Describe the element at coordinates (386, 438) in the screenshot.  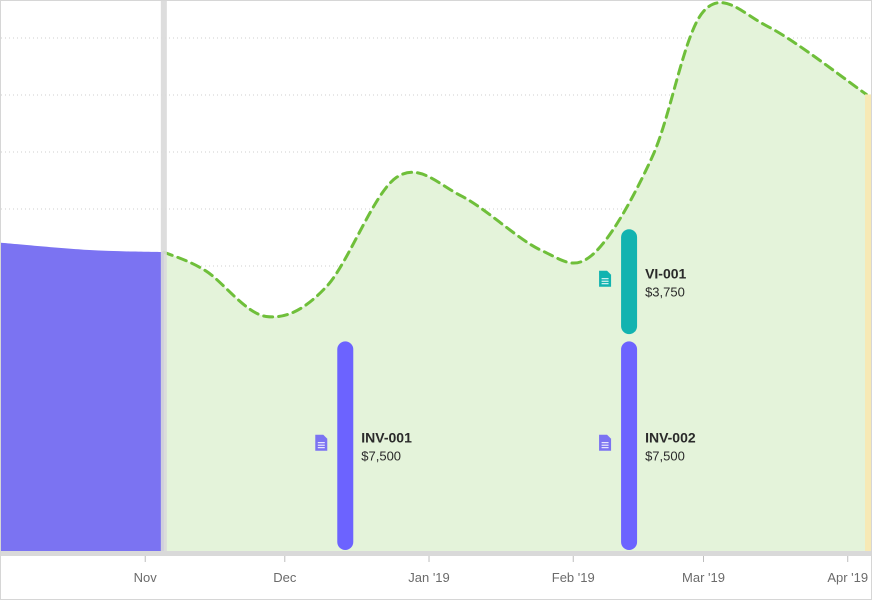
I see `transaction-label: INV-001` at that location.